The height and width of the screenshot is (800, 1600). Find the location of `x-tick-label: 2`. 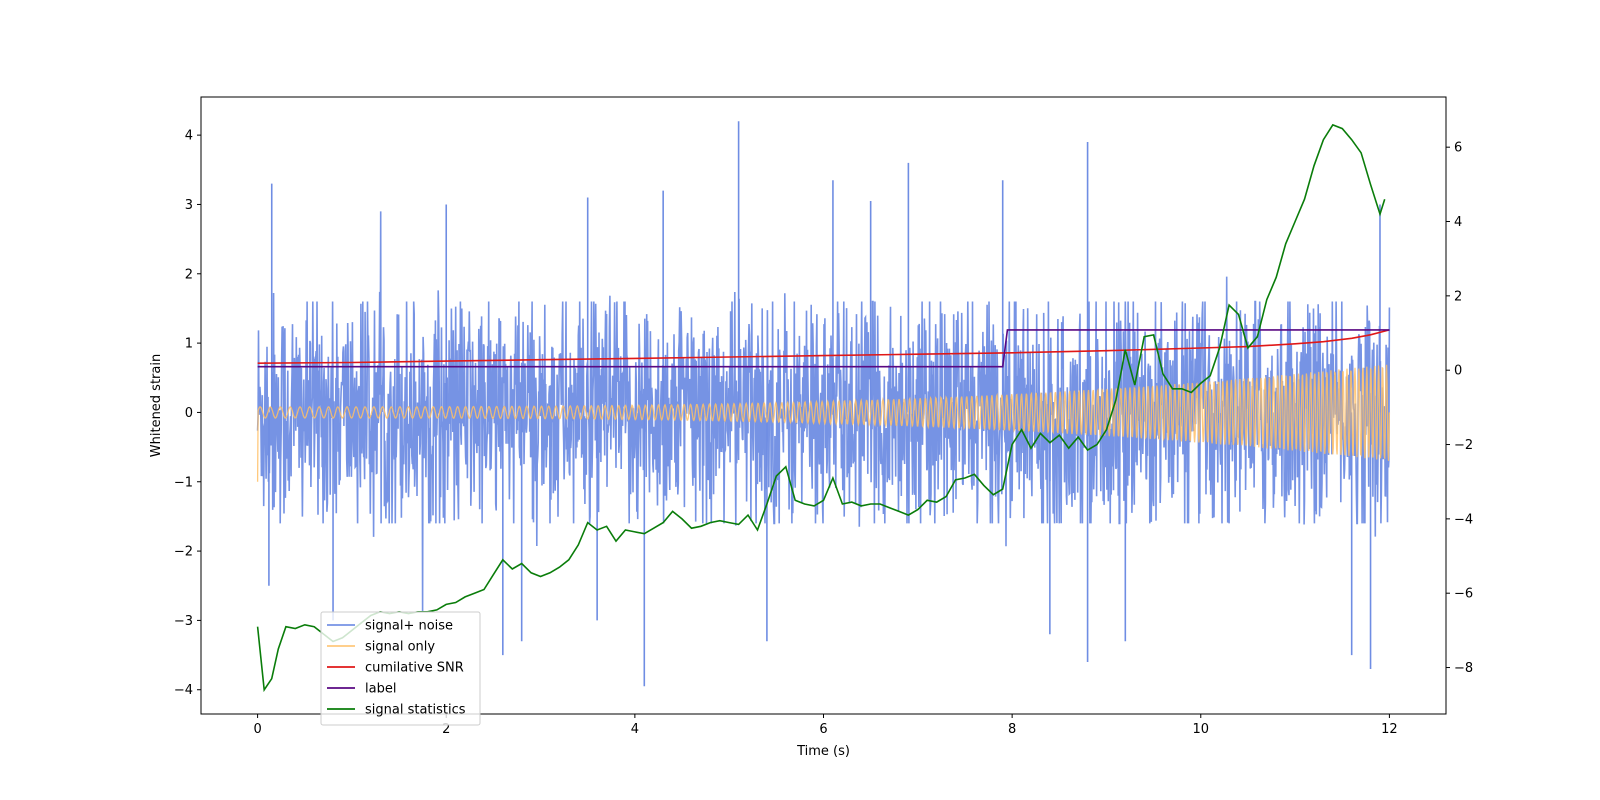

x-tick-label: 2 is located at coordinates (446, 729).